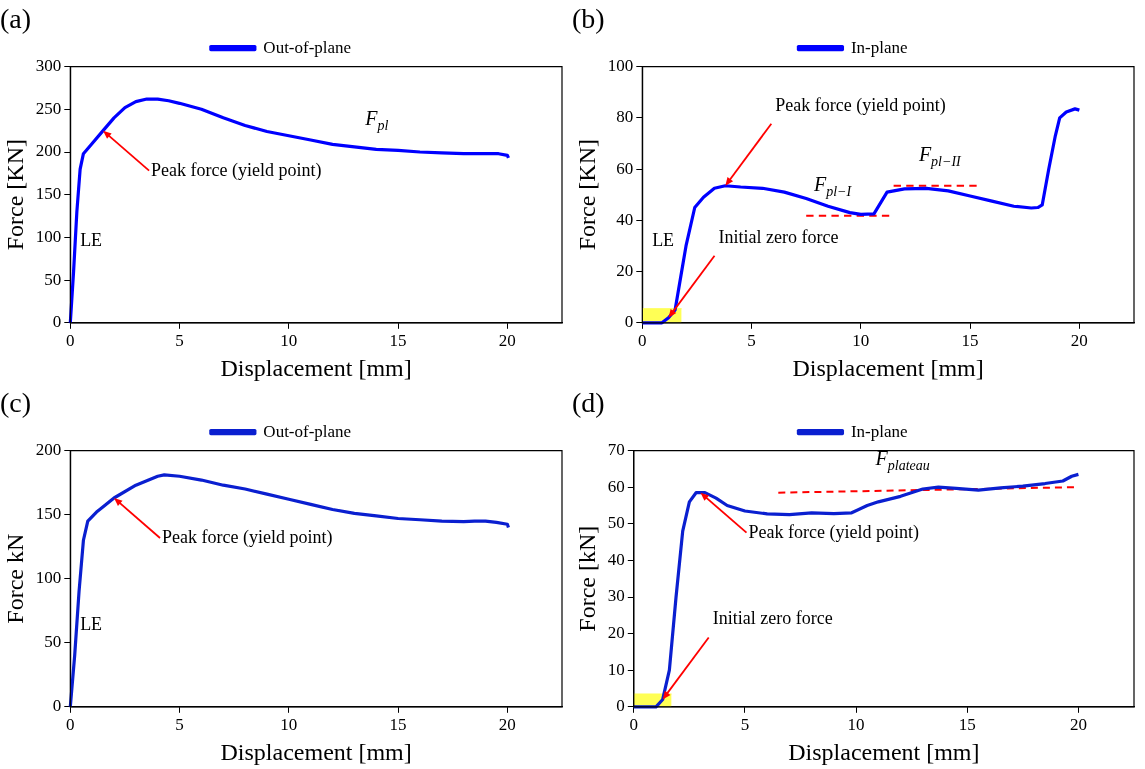 This screenshot has height=769, width=1145. Describe the element at coordinates (588, 403) in the screenshot. I see `chart-title: (d)` at that location.